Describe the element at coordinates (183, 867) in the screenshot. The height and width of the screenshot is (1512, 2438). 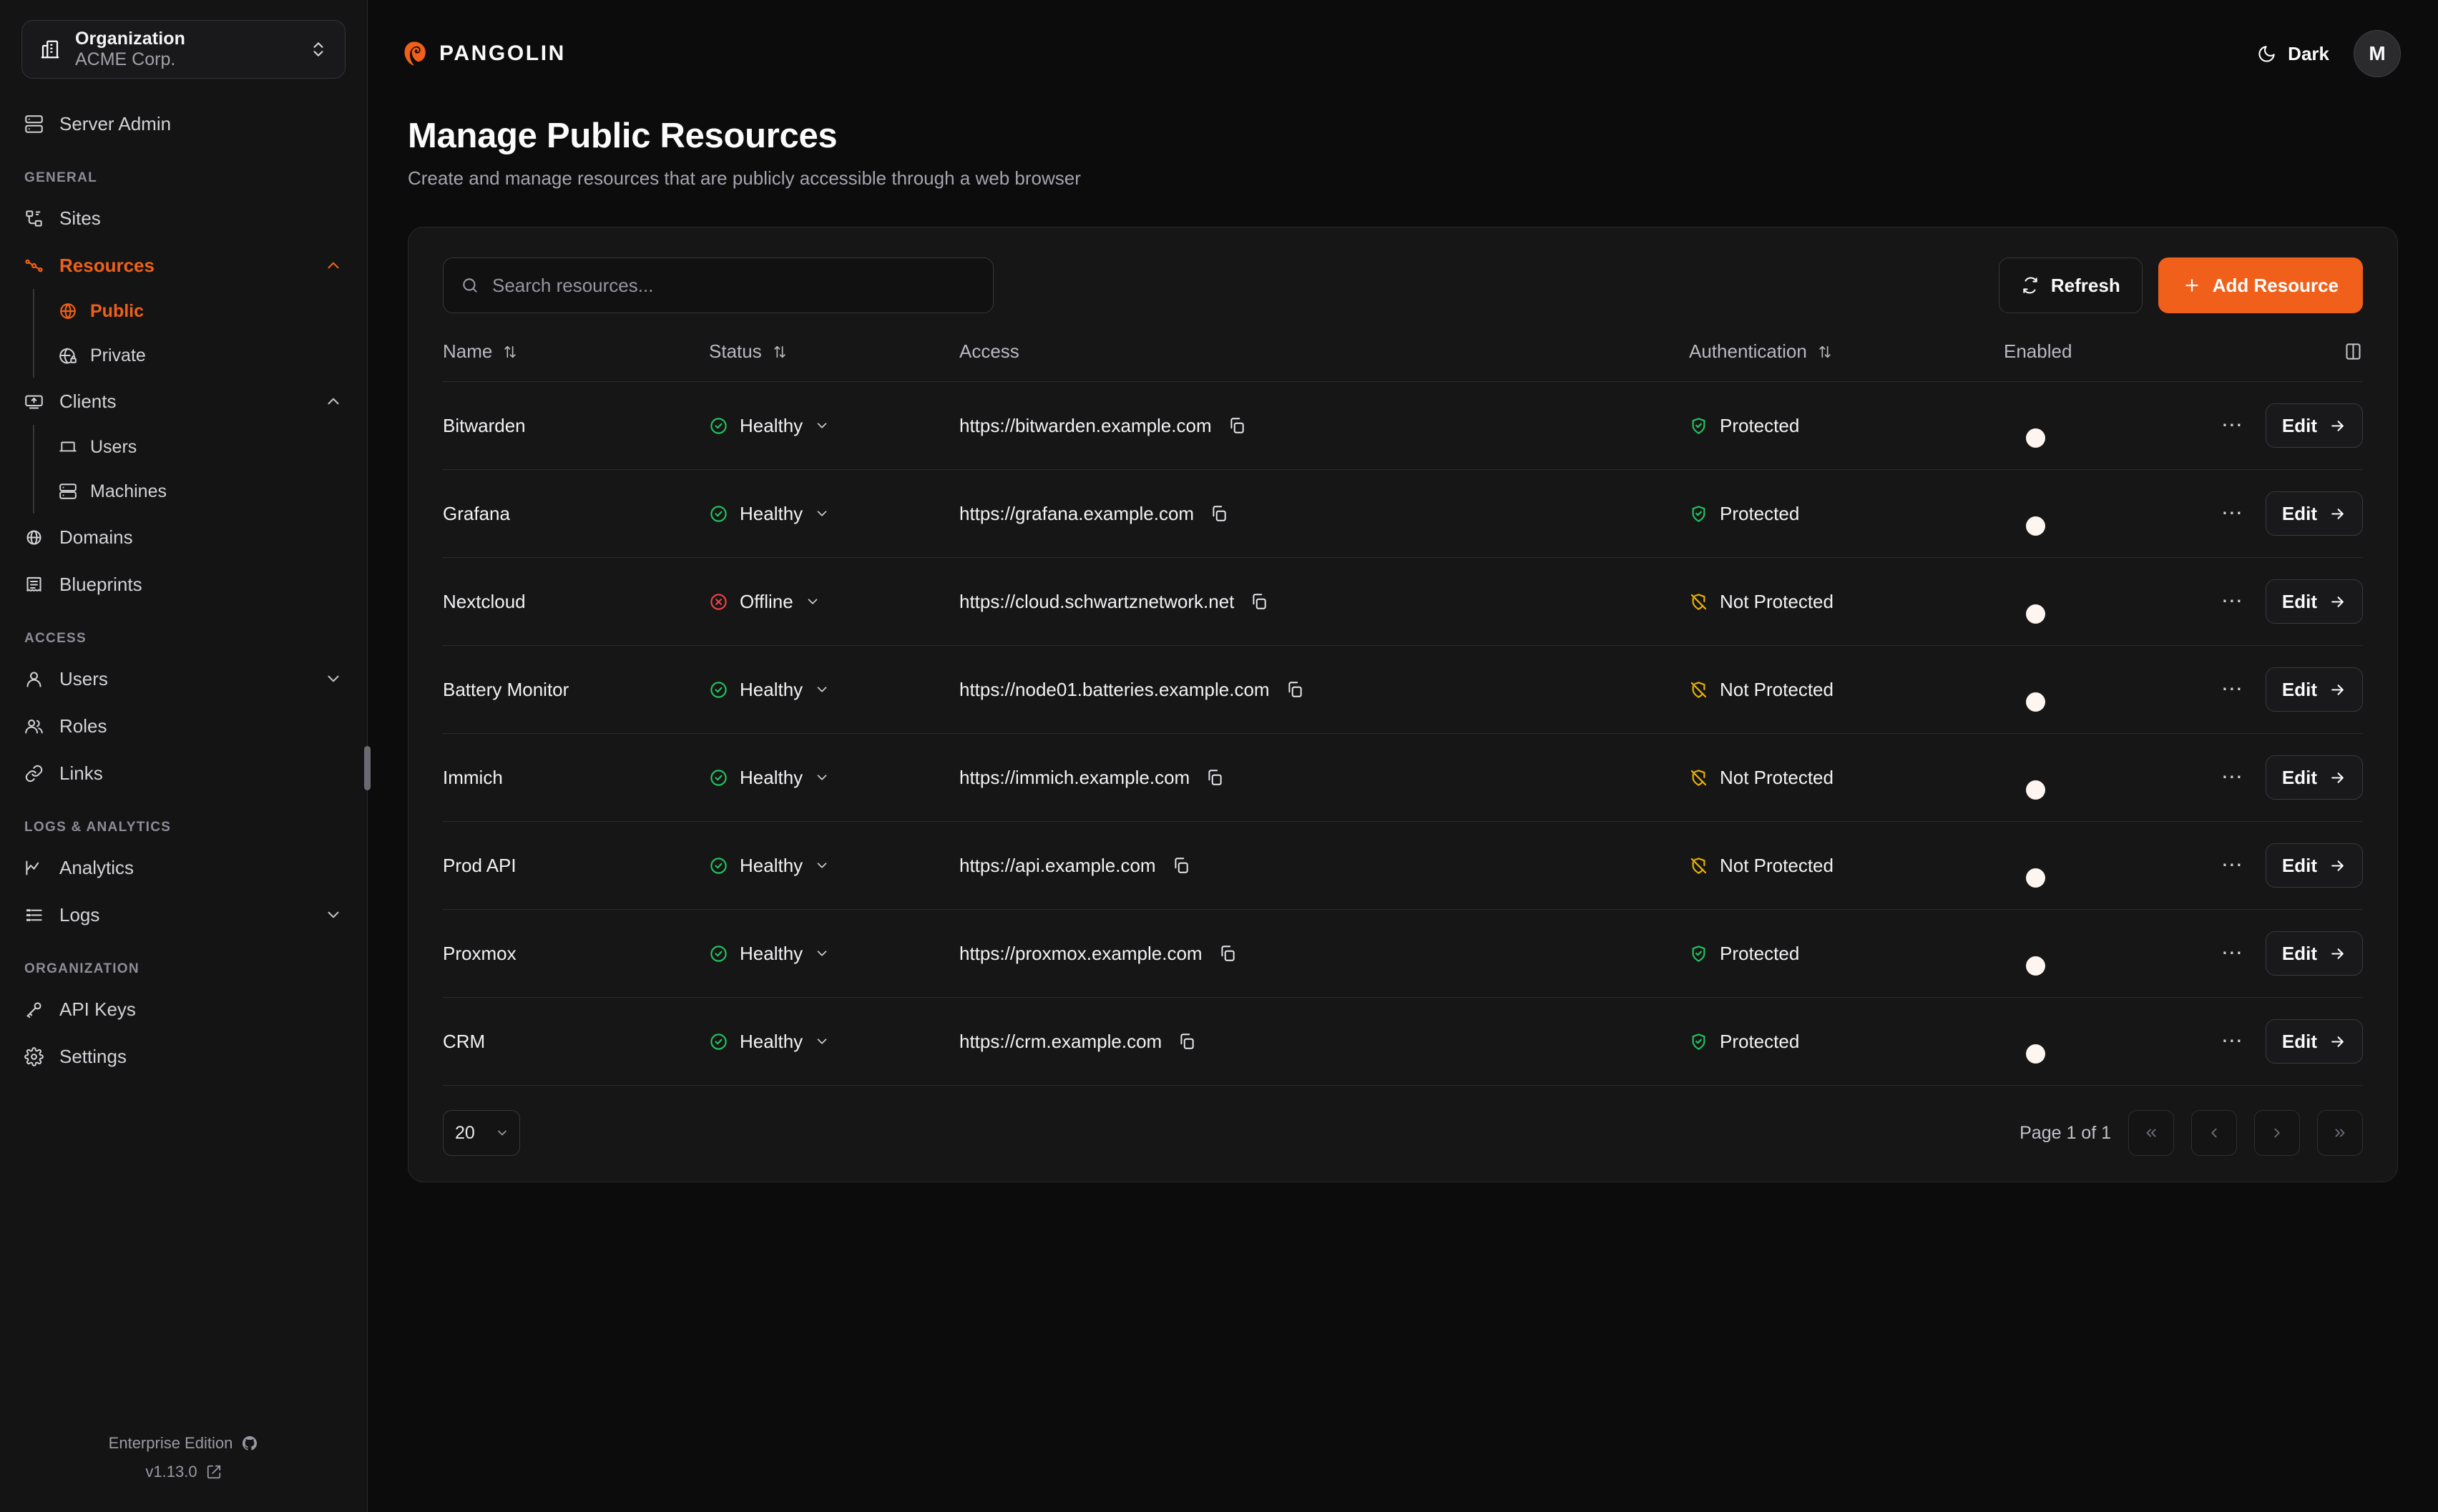
I see `sidebar-item-analytics: Analytics` at that location.